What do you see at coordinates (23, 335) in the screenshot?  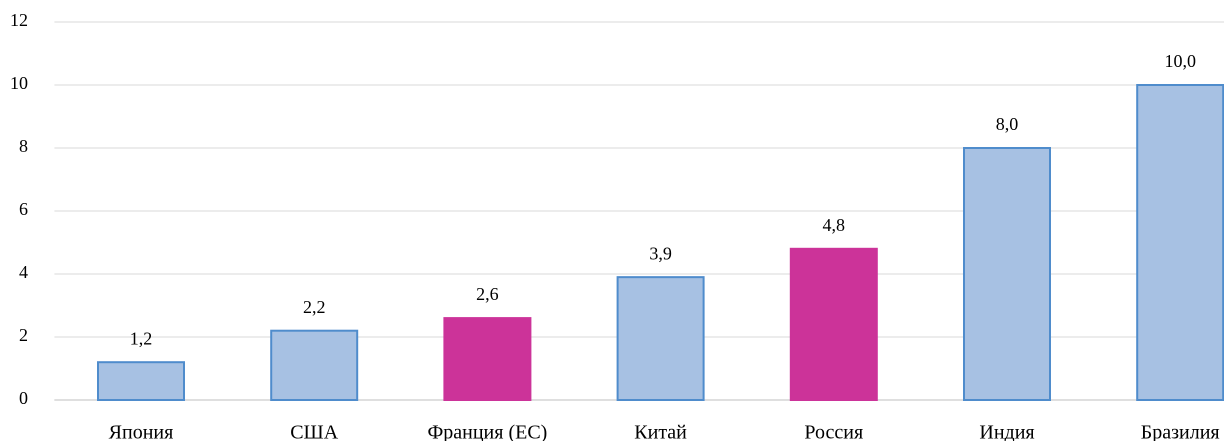 I see `y-tick-label: 2` at bounding box center [23, 335].